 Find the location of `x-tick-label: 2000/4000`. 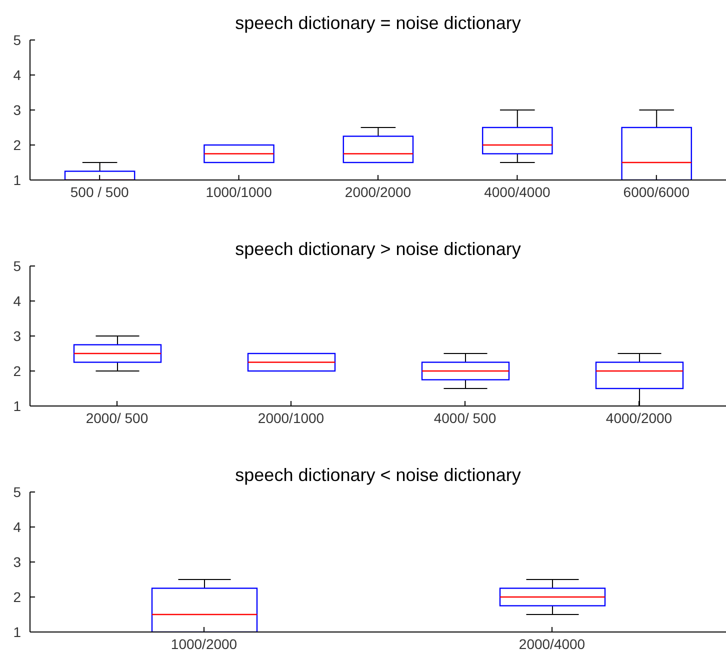

x-tick-label: 2000/4000 is located at coordinates (552, 644).